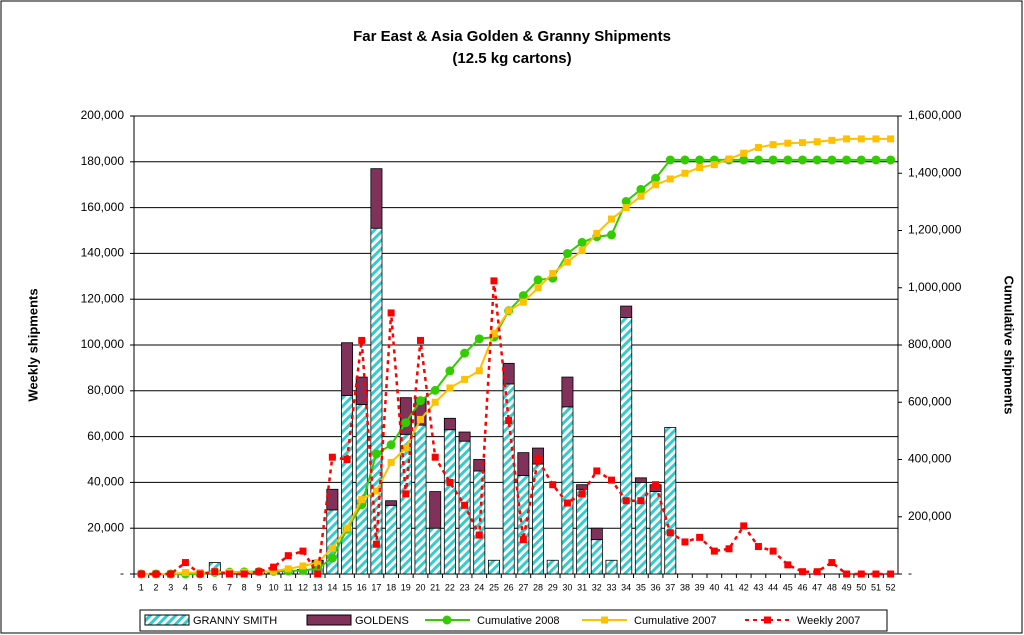  What do you see at coordinates (518, 621) in the screenshot?
I see `legend-label: Cumulative 2008` at bounding box center [518, 621].